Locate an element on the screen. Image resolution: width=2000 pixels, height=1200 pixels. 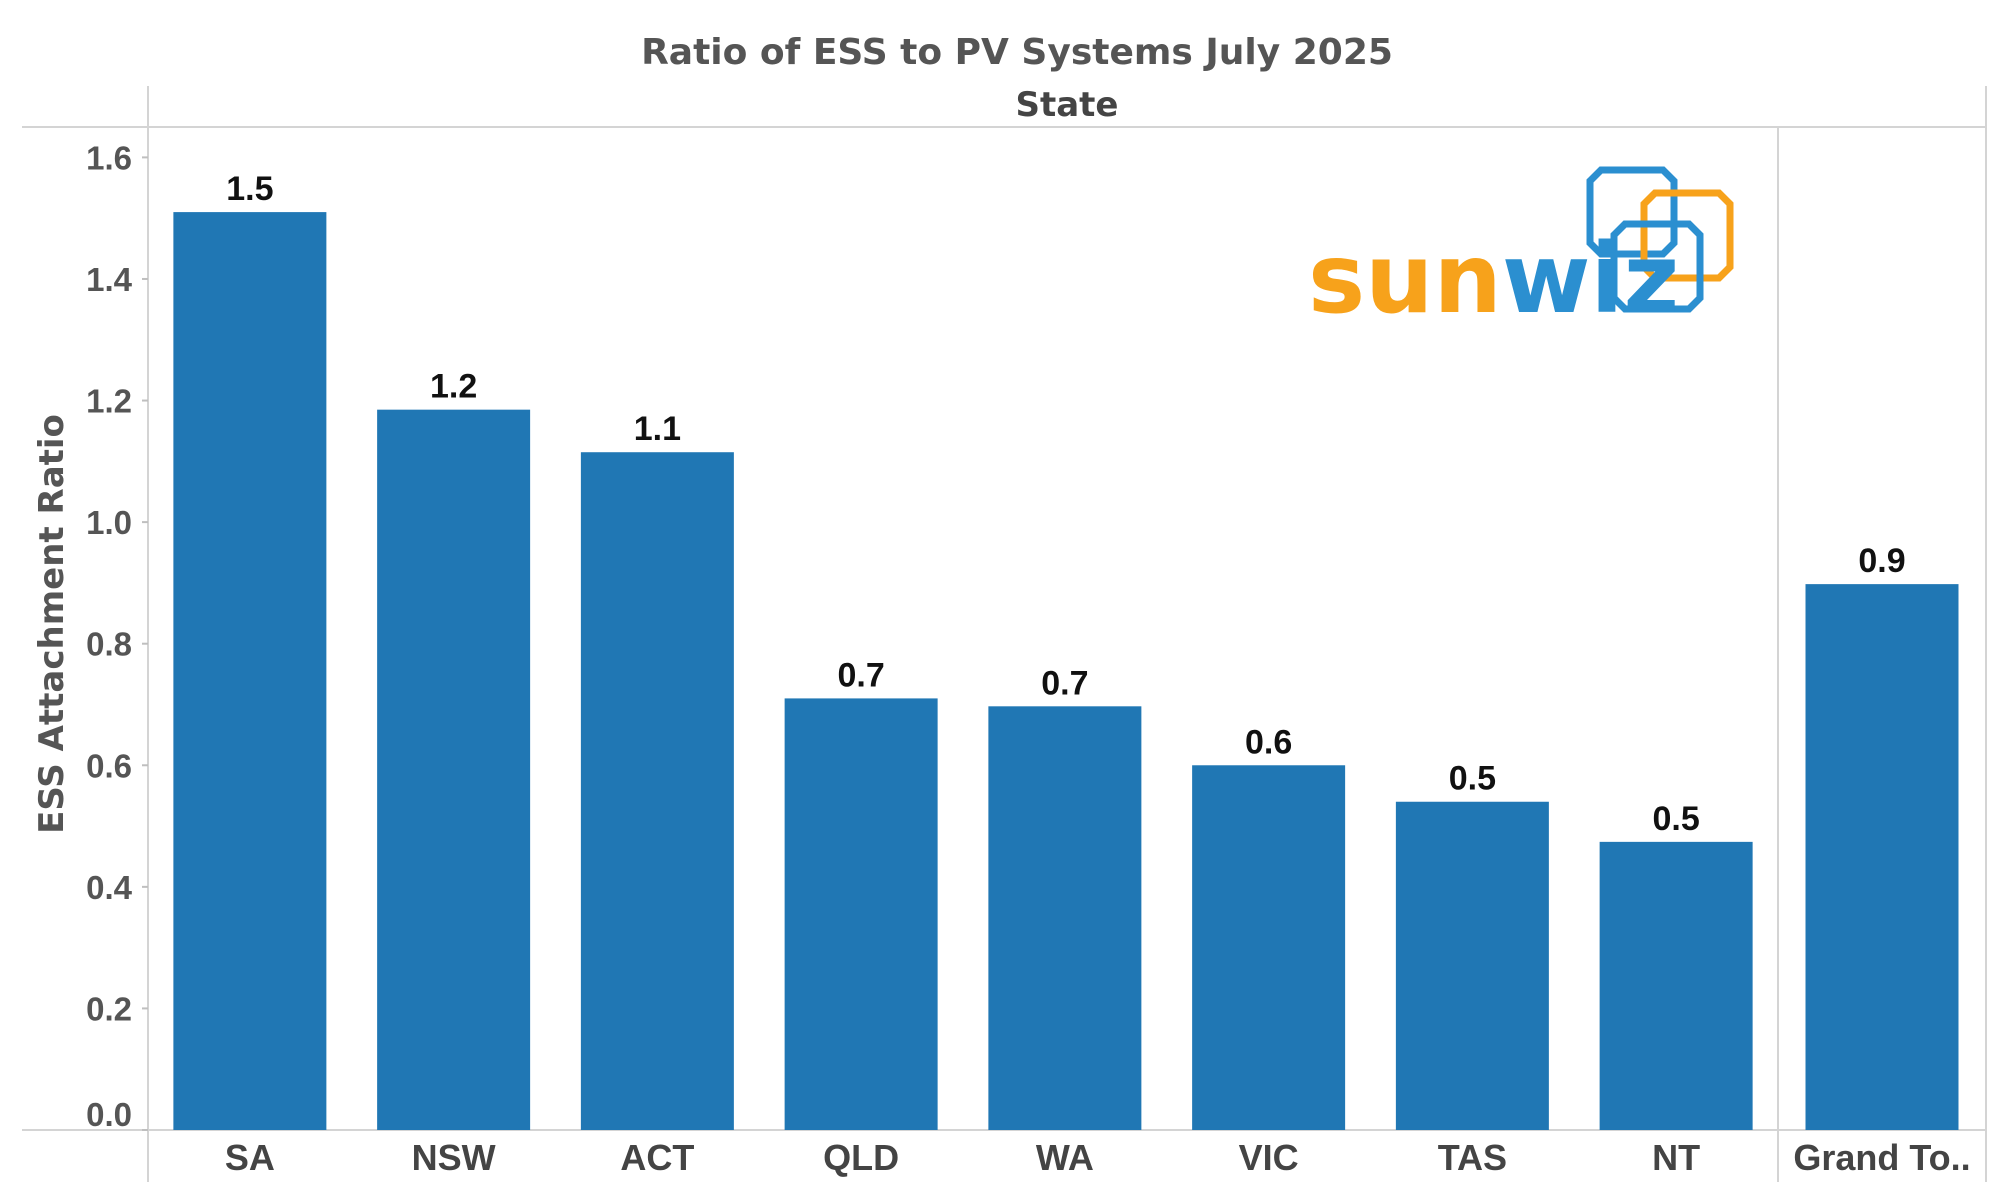
category-label-3: QLD is located at coordinates (861, 1157).